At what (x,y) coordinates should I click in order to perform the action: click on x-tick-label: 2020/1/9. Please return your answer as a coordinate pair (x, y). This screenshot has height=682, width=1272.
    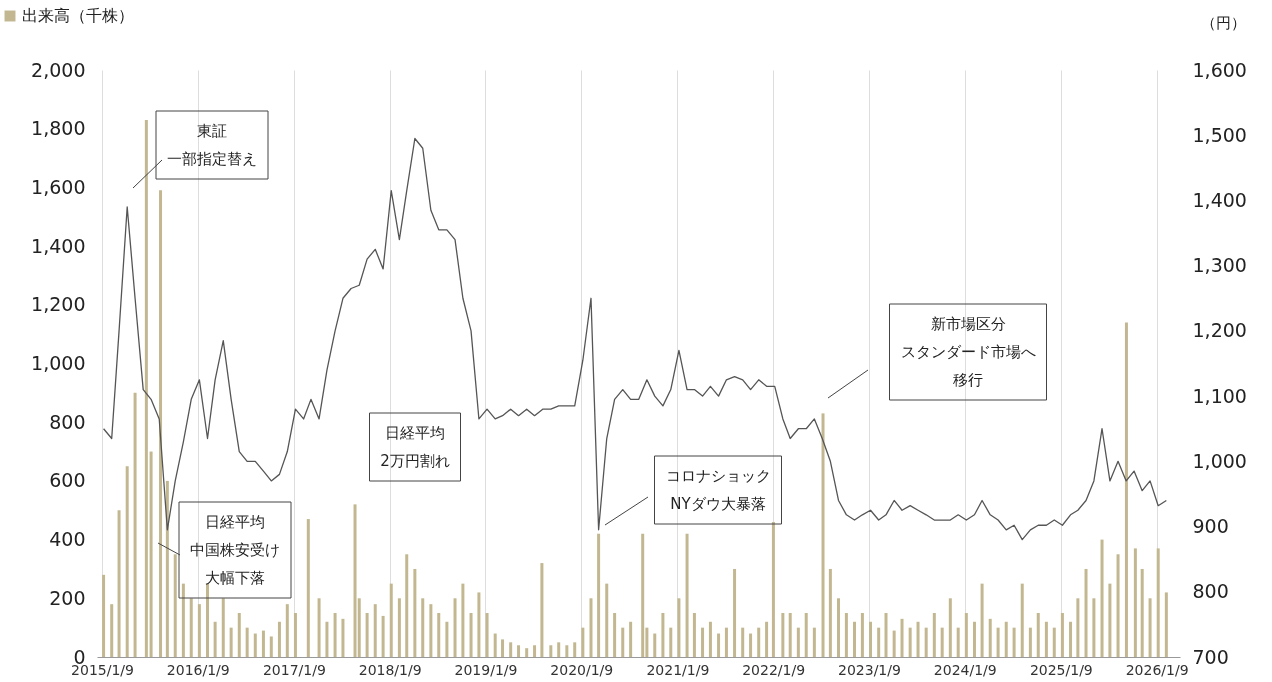
    Looking at the image, I should click on (582, 669).